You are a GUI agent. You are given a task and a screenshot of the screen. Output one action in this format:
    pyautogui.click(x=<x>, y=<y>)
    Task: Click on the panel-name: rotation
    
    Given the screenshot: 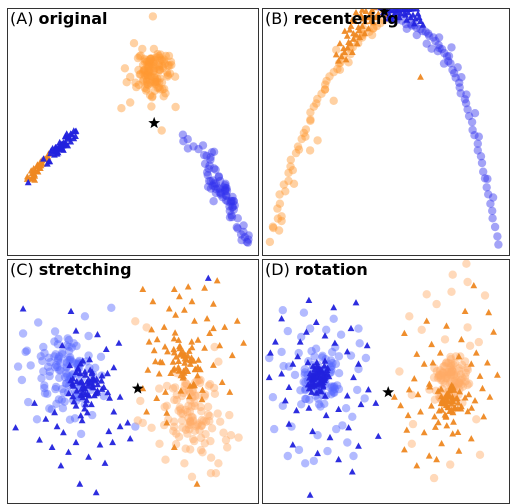 What is the action you would take?
    pyautogui.click(x=331, y=269)
    